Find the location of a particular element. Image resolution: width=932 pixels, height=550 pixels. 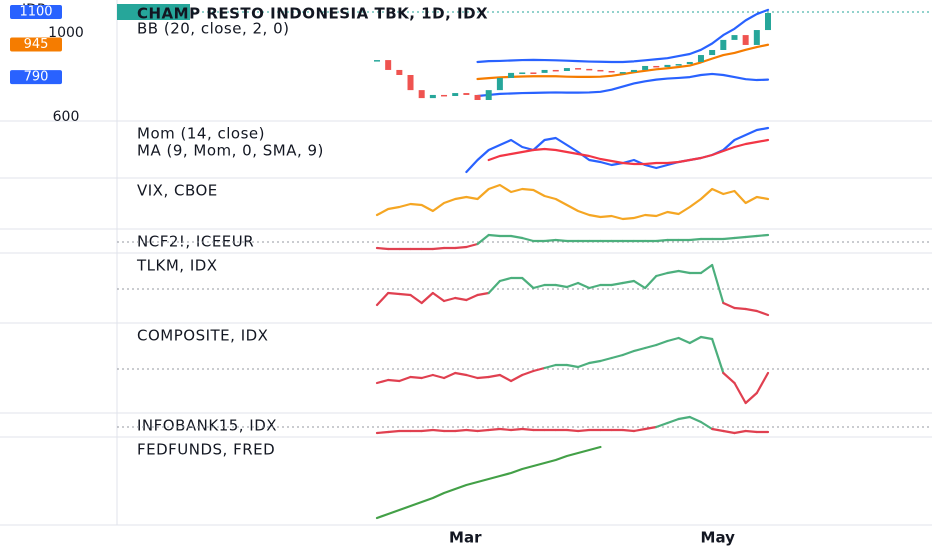

price-label-box is located at coordinates (36, 44).